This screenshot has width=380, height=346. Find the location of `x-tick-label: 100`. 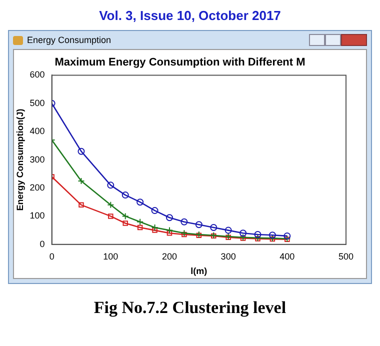

x-tick-label: 100 is located at coordinates (110, 256).